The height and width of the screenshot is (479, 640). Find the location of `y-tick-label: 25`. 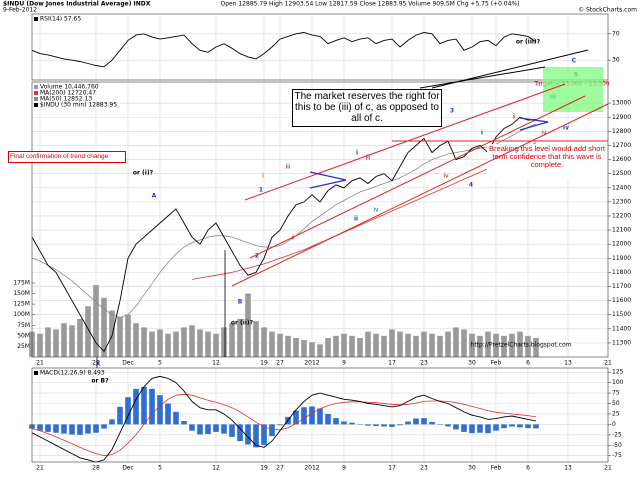

y-tick-label: 25 is located at coordinates (616, 413).